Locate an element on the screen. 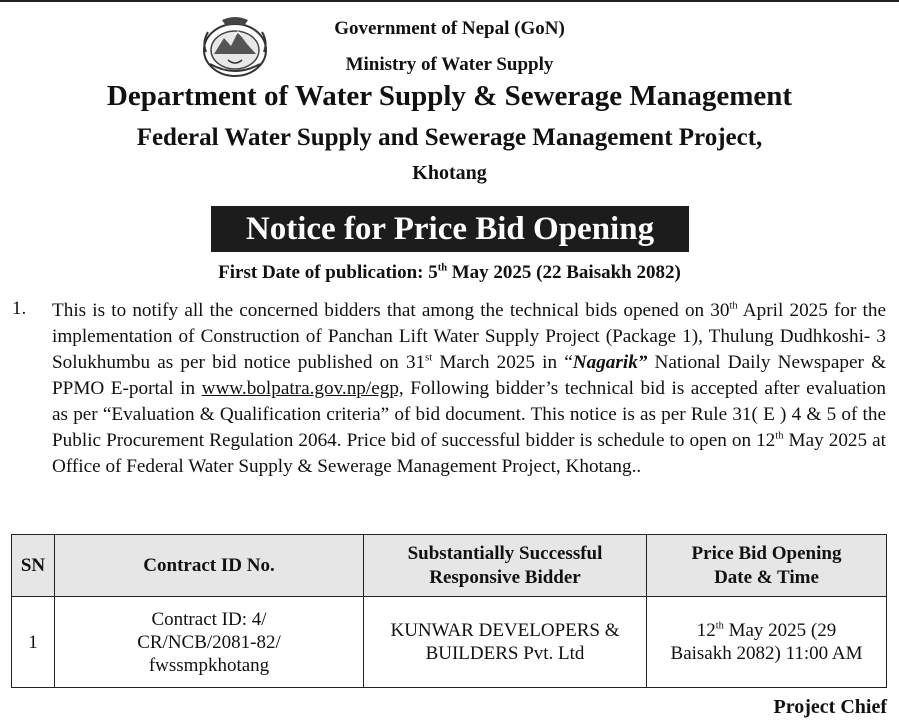 This screenshot has width=899, height=726. notice-title: Notice for Price Bid Opening is located at coordinates (450, 229).